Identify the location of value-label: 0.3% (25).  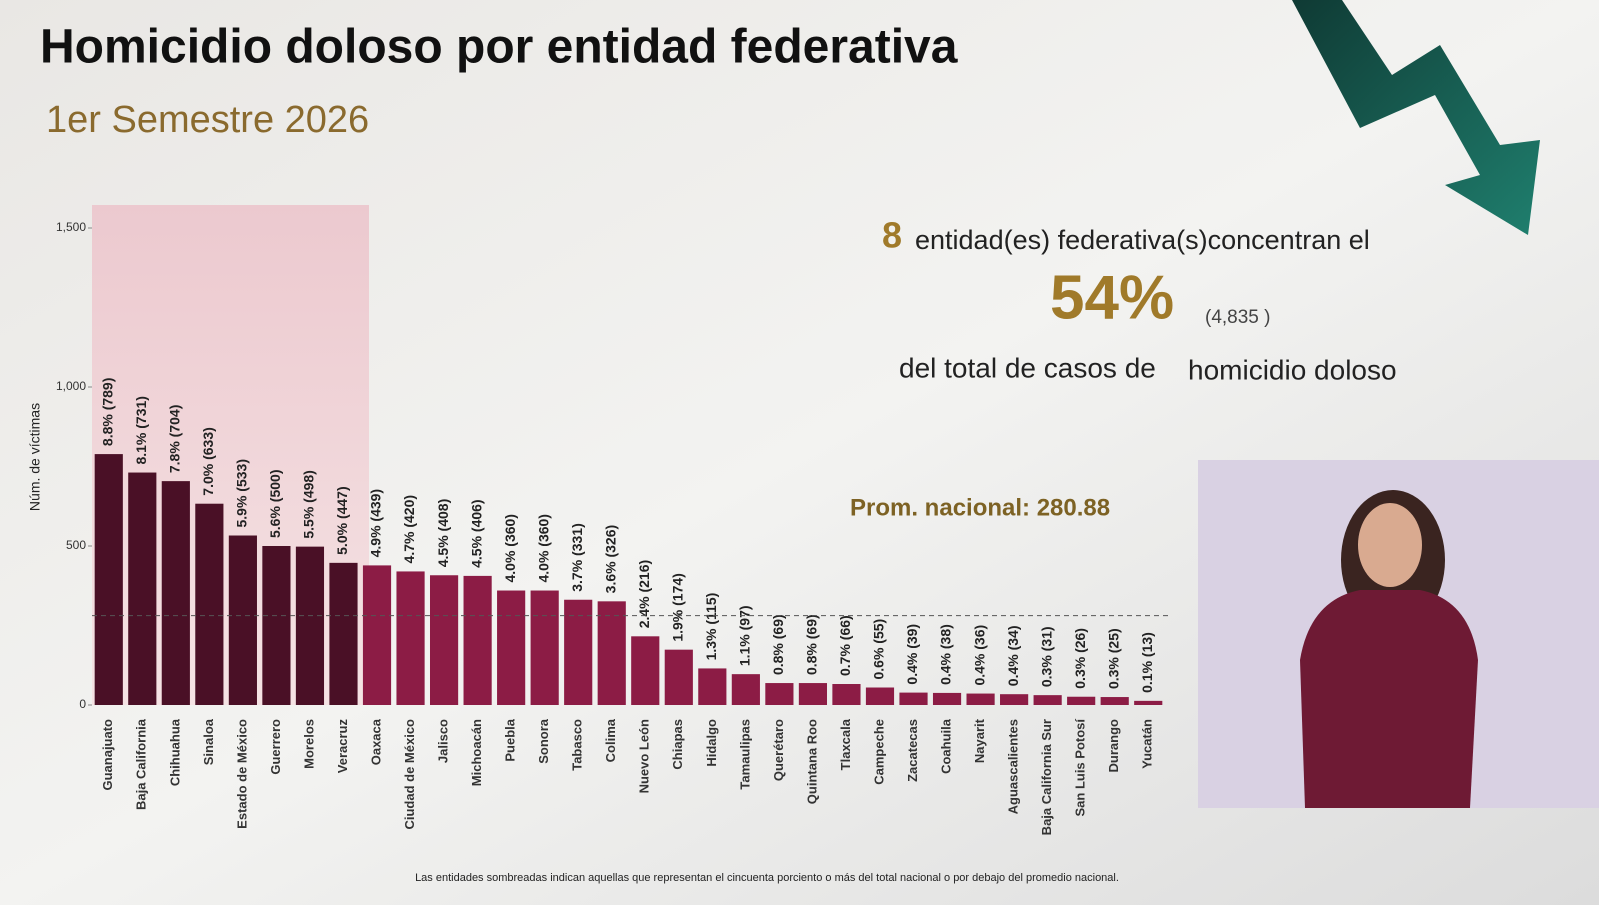
(1113, 658).